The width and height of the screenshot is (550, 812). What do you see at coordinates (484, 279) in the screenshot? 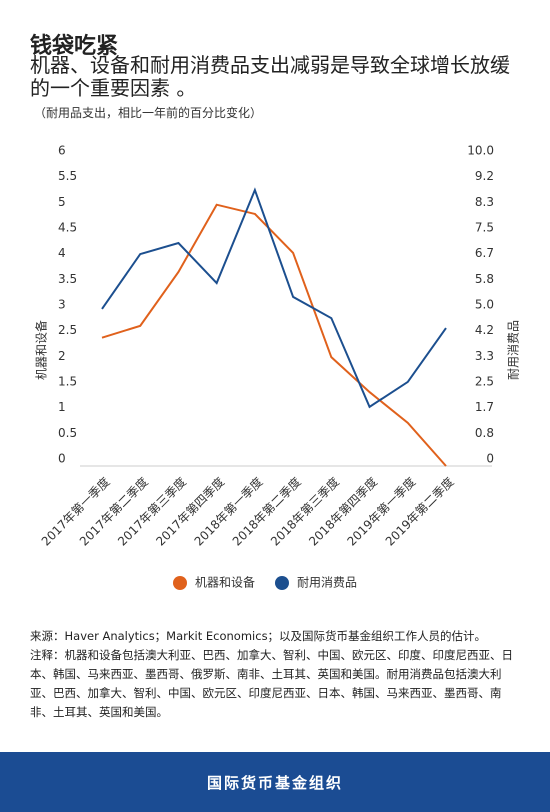
I see `y2-tick-label: 5.8` at bounding box center [484, 279].